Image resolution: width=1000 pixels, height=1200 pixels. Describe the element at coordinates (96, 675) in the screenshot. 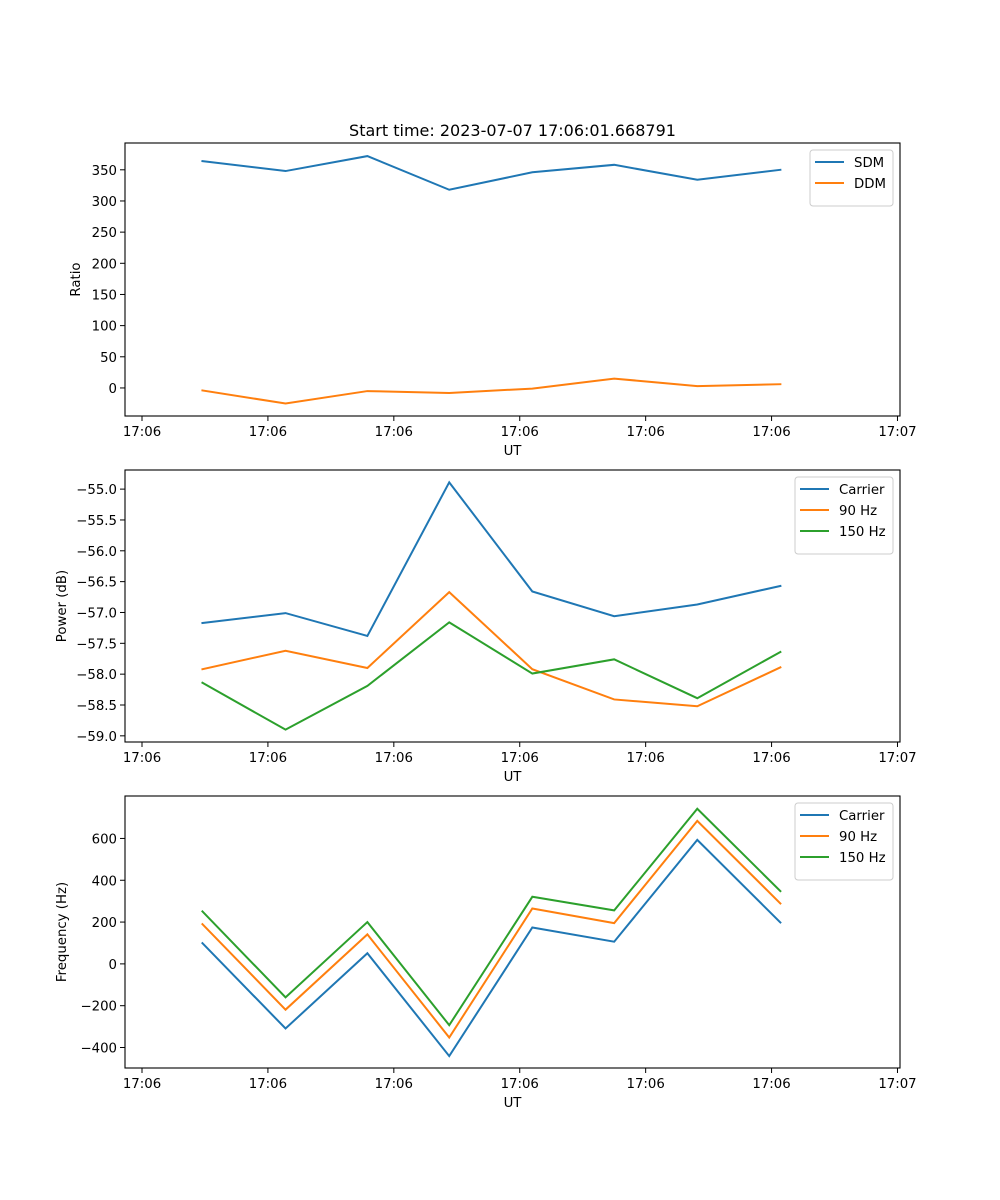

I see `power-y-tick-label: −58.0` at that location.